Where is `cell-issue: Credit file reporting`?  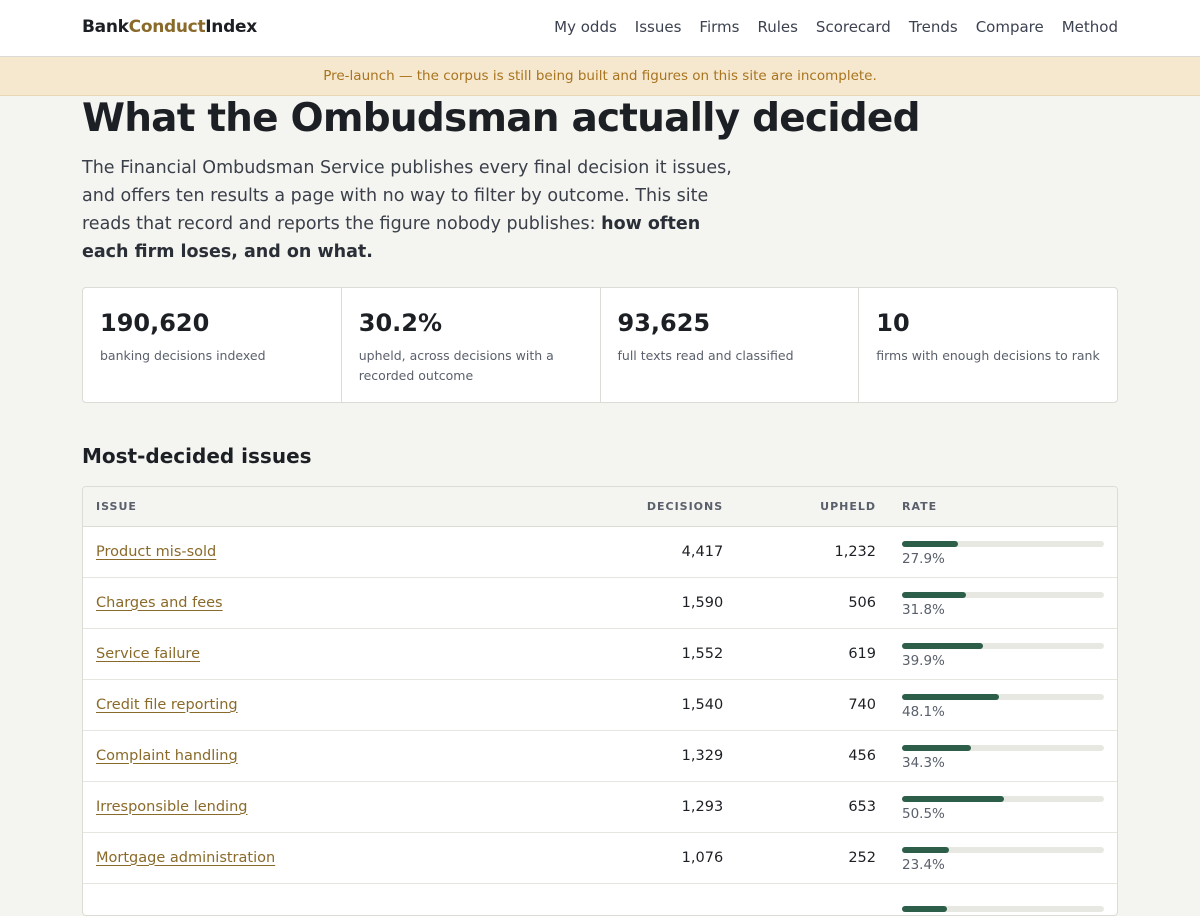
cell-issue: Credit file reporting is located at coordinates (332, 704).